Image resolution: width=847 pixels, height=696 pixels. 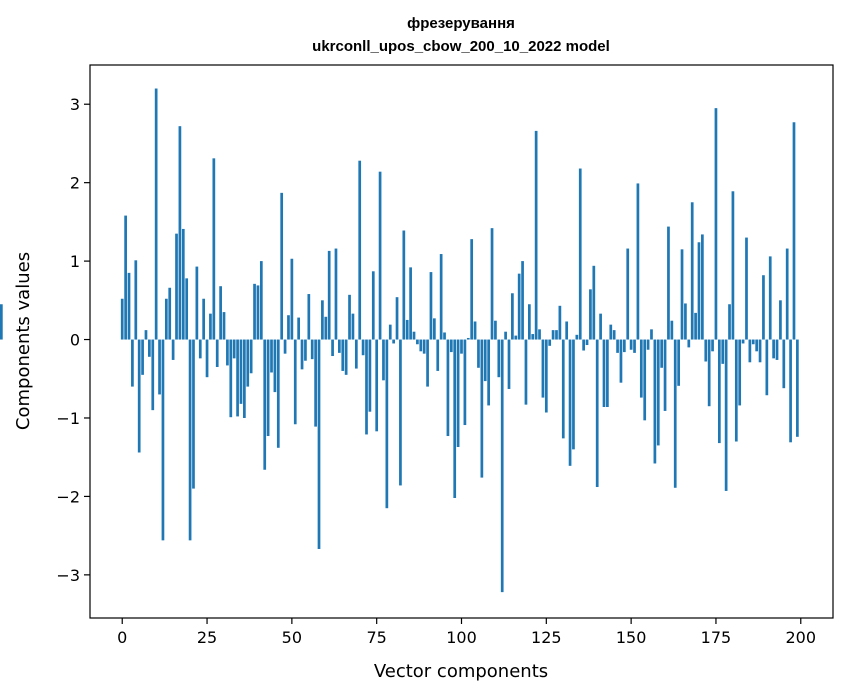 I want to click on x-tick-label: 50, so click(x=292, y=637).